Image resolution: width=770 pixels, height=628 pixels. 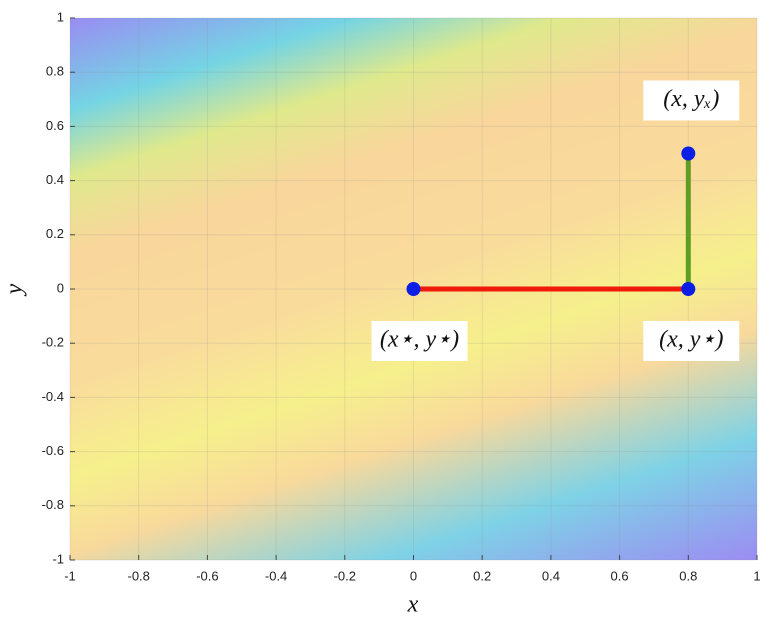 What do you see at coordinates (138, 575) in the screenshot?
I see `x-tick-label: -0.8` at bounding box center [138, 575].